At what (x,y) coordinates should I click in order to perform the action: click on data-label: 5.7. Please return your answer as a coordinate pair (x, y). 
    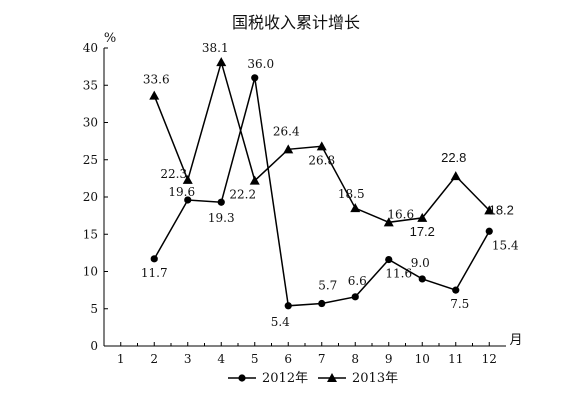
    Looking at the image, I should click on (327, 286).